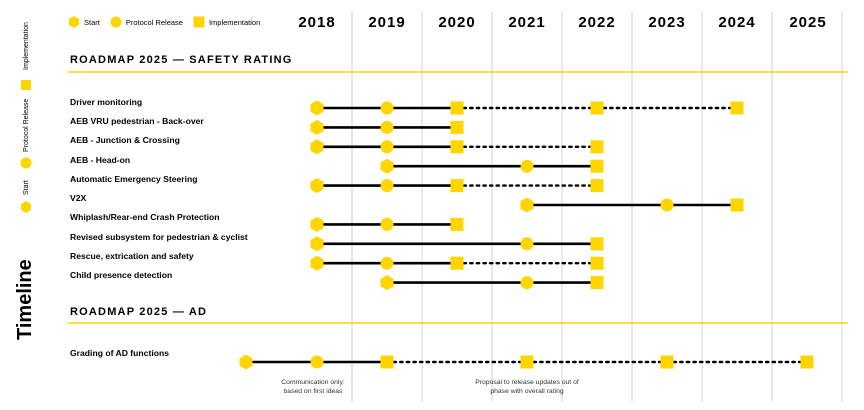 Image resolution: width=864 pixels, height=410 pixels. What do you see at coordinates (457, 22) in the screenshot?
I see `year-2020: 2020` at bounding box center [457, 22].